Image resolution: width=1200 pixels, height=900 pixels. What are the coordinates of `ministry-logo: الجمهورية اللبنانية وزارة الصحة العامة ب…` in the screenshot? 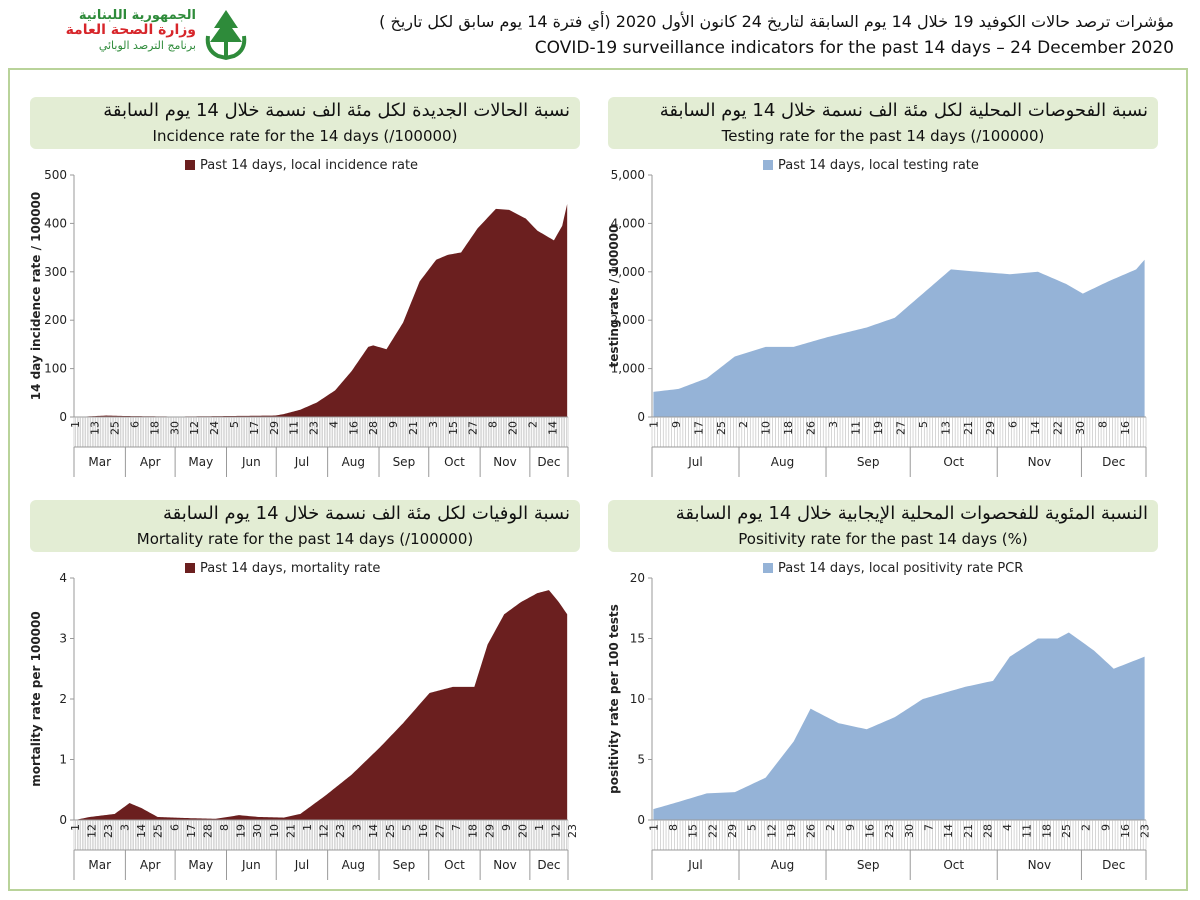 It's located at (140, 35).